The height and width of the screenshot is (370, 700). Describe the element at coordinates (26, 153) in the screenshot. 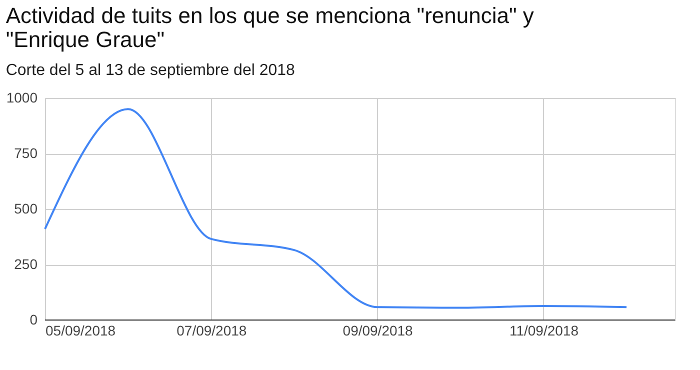

I see `y-tick-label: 750` at that location.